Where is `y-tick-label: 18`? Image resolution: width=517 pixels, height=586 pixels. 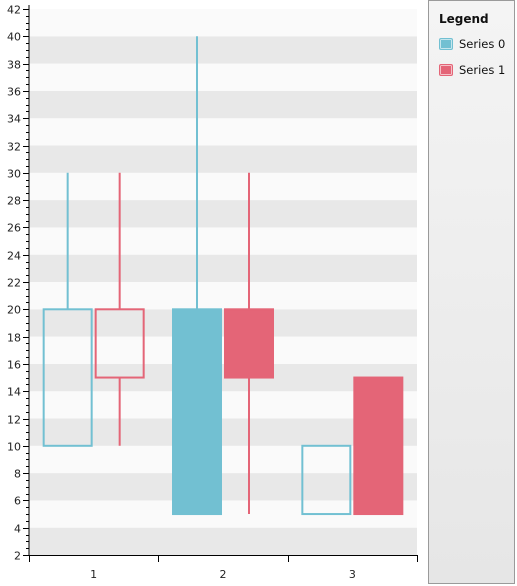 y-tick-label: 18 is located at coordinates (14, 338).